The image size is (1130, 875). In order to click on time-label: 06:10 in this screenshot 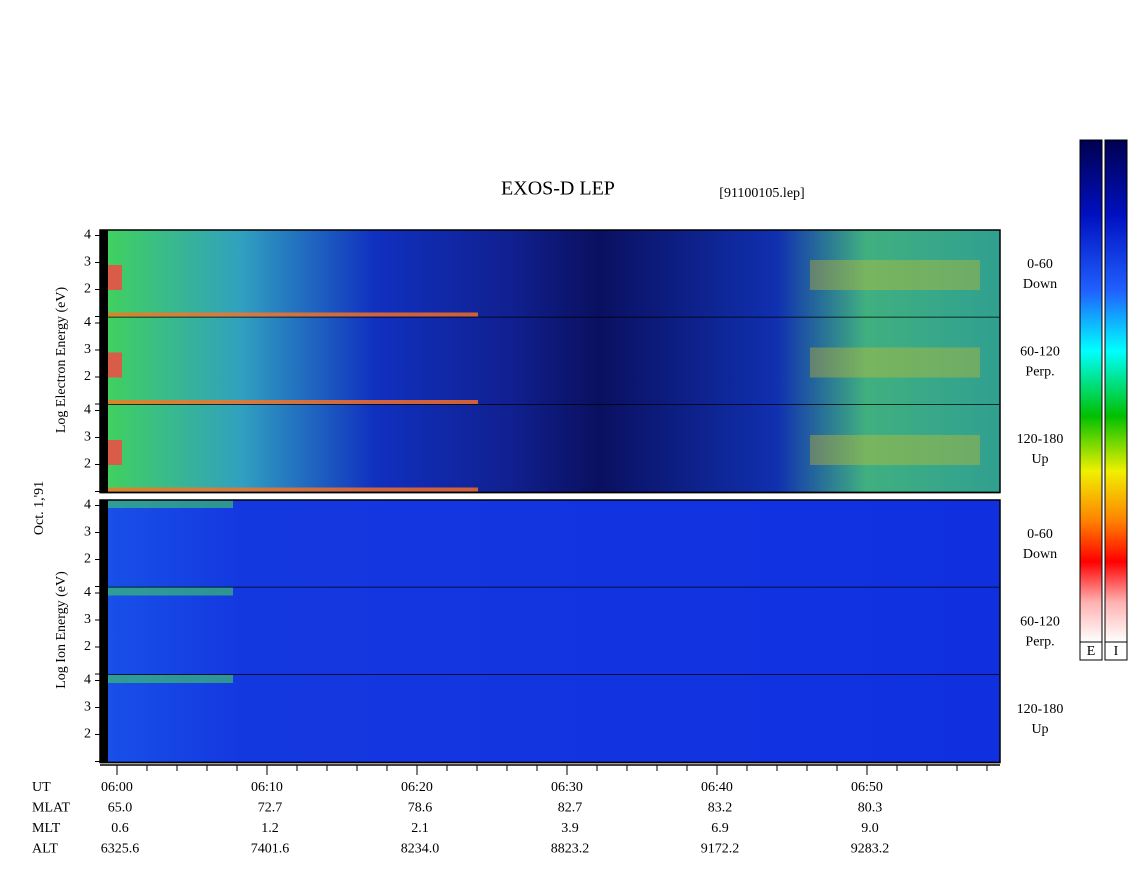, I will do `click(267, 787)`.